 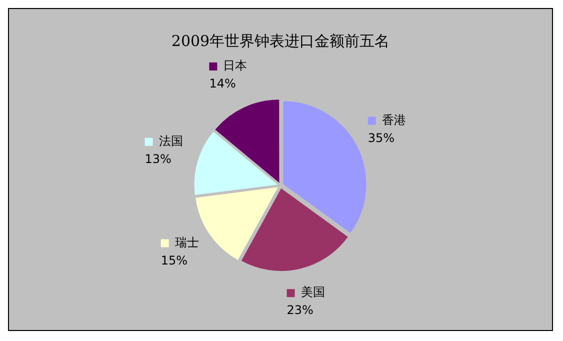 I want to click on chart-title: 2009年世界钟表进口金额前五名, so click(x=280, y=41).